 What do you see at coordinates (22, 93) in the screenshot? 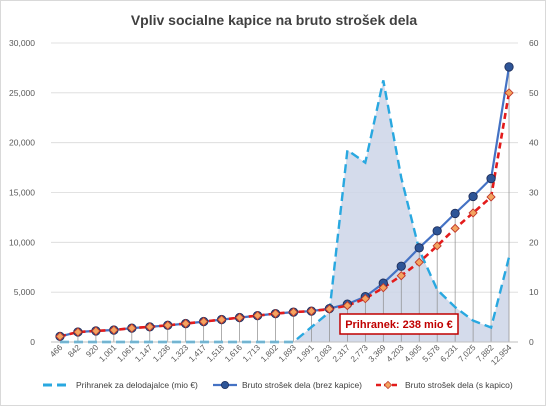
I see `y-left-tick-label: 25,000` at bounding box center [22, 93].